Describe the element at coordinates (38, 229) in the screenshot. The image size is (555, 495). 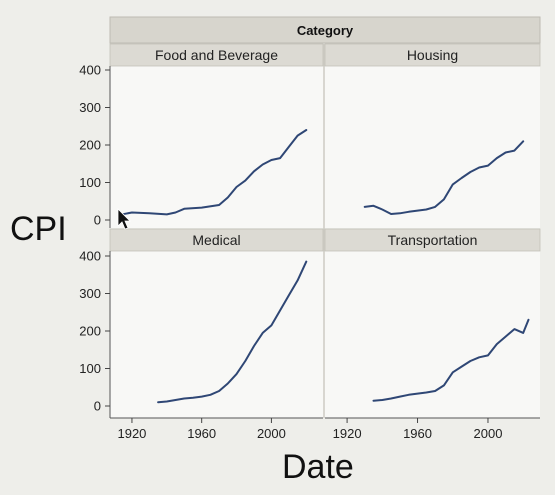
I see `y-axis-title: CPI` at that location.